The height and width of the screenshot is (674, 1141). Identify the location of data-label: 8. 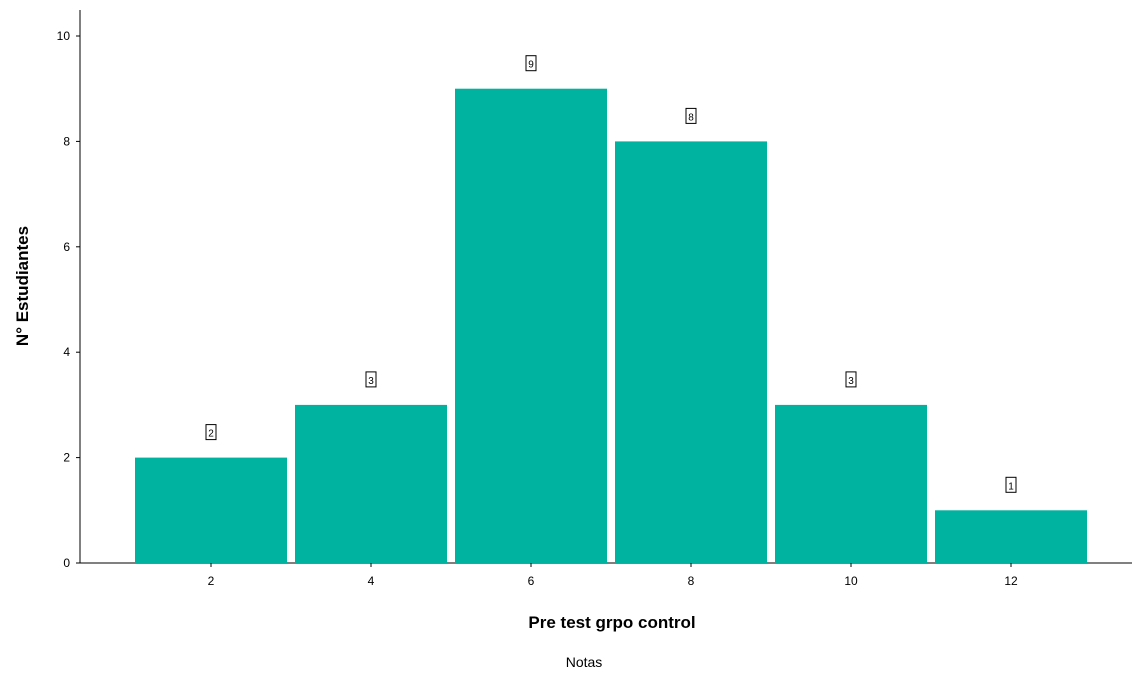
(691, 117).